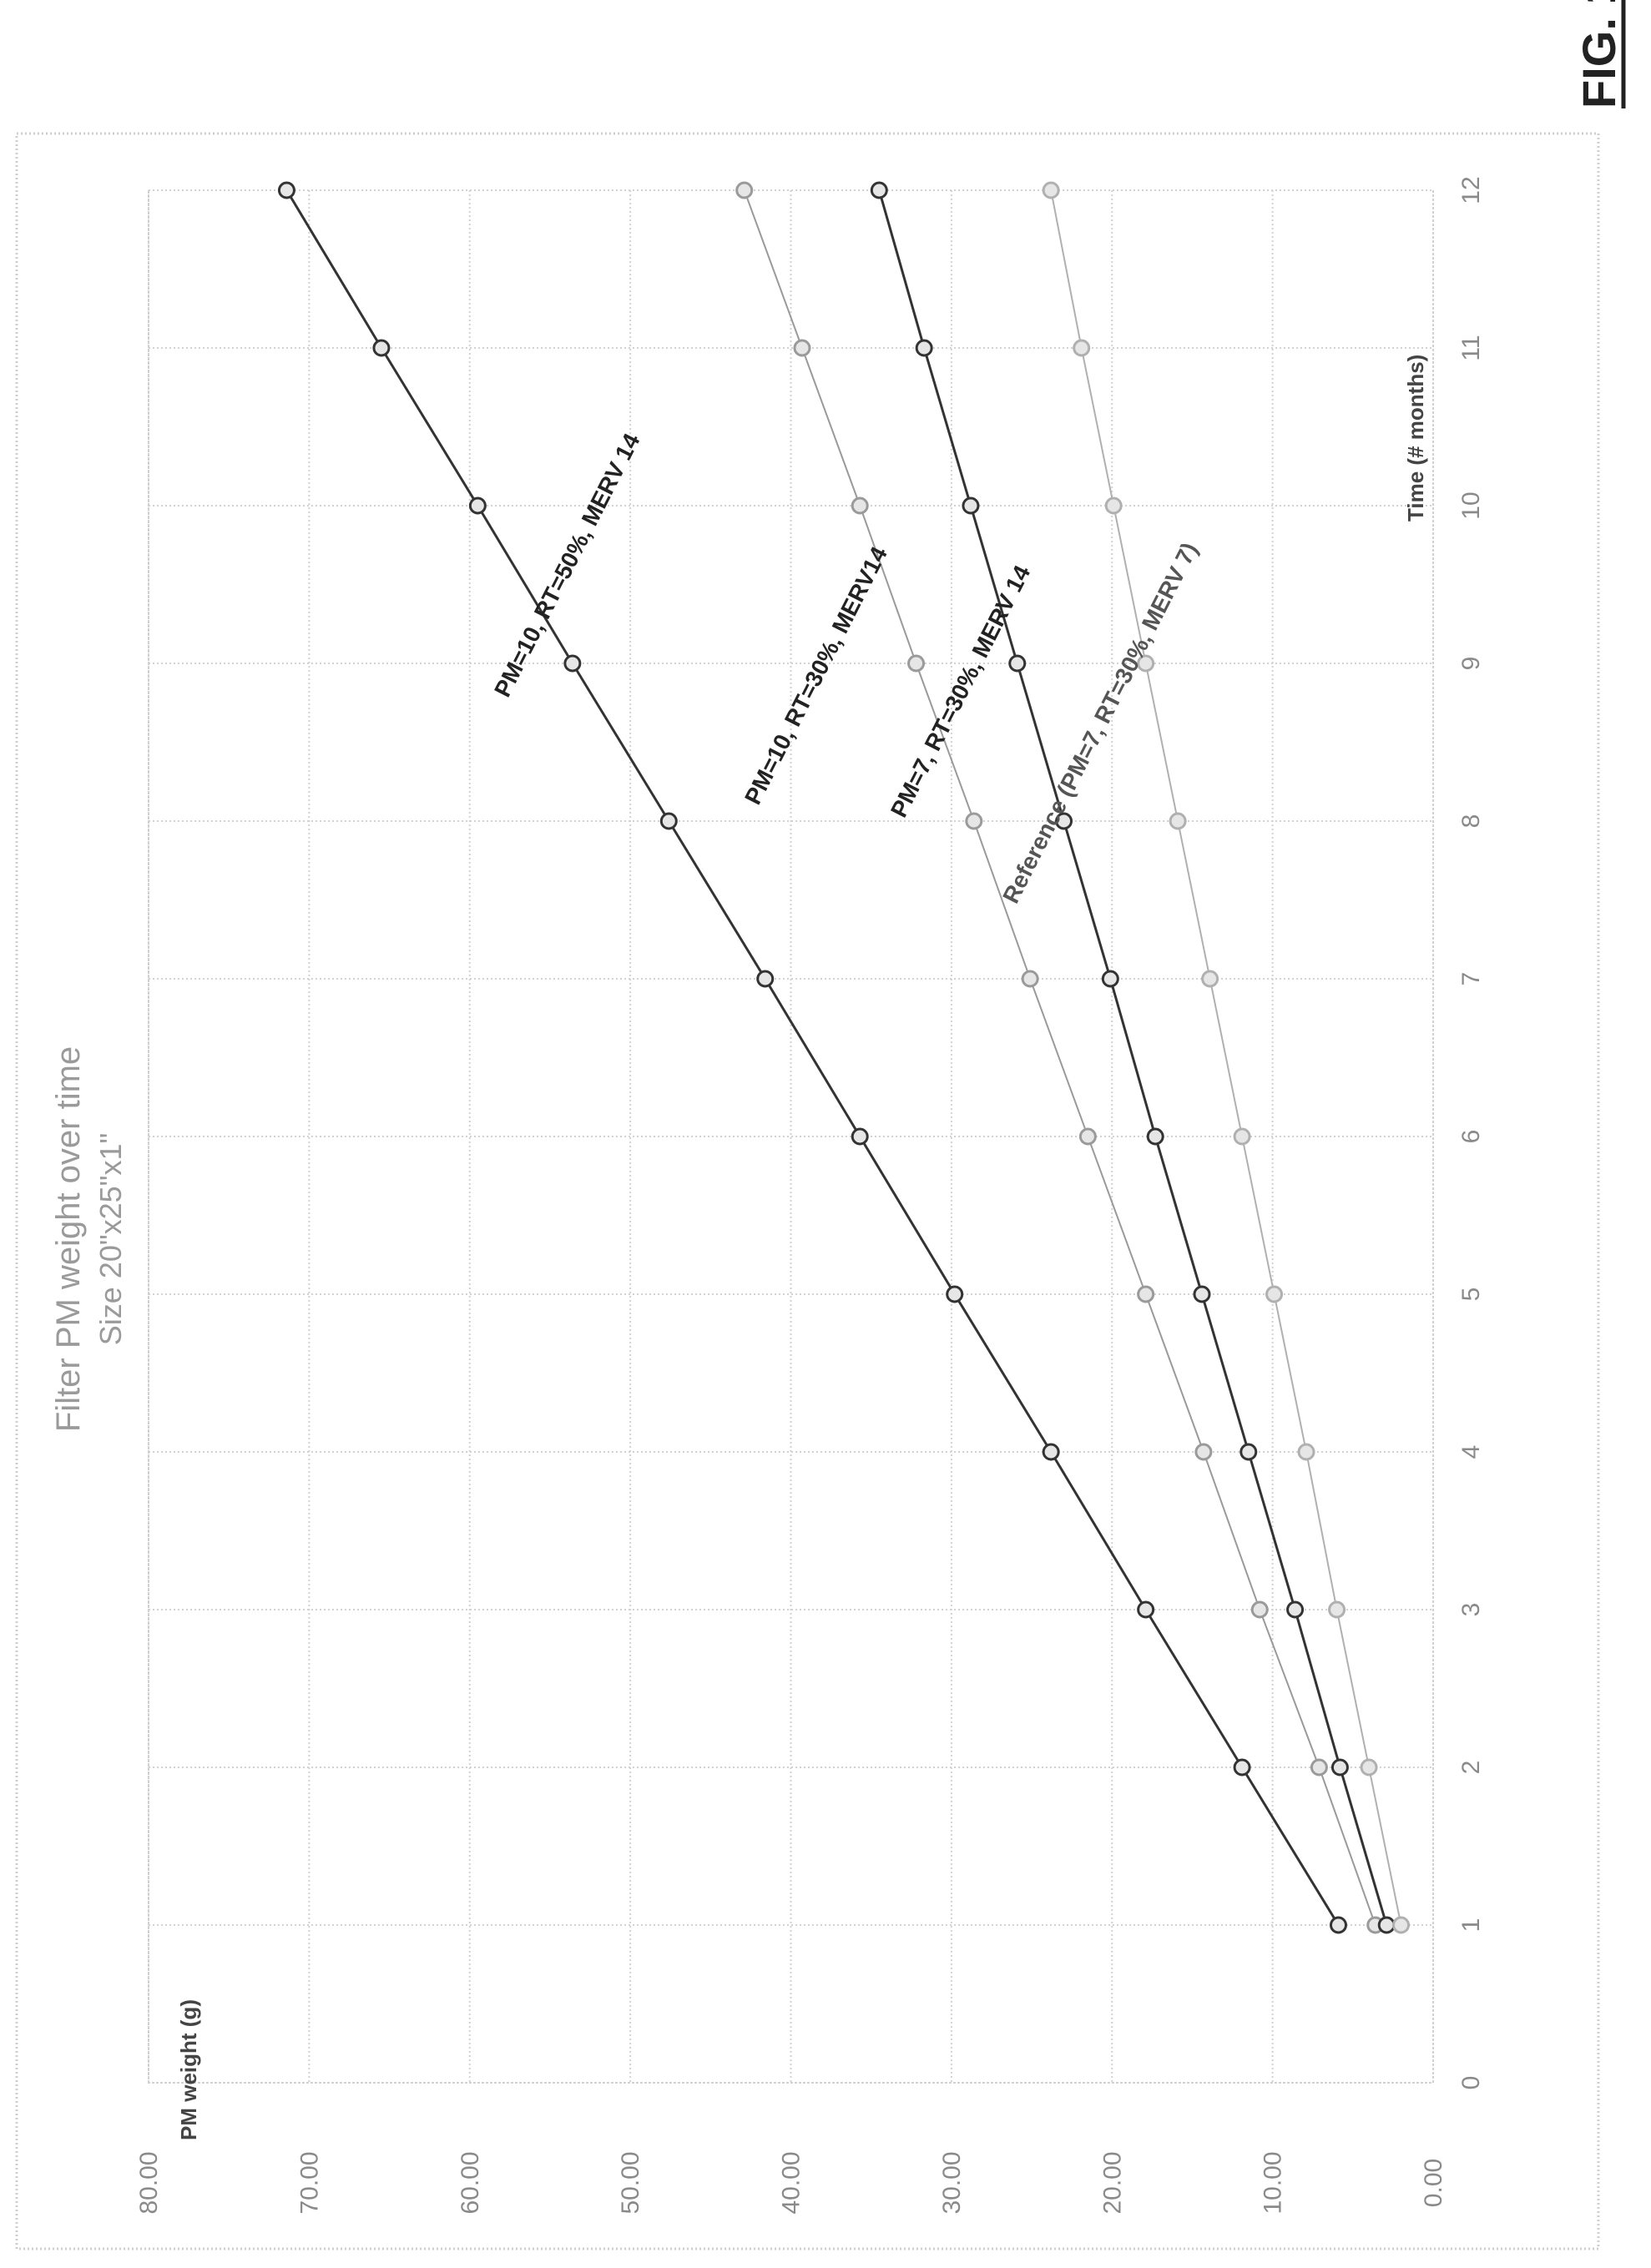  Describe the element at coordinates (1471, 1768) in the screenshot. I see `x-tick-label: 2` at that location.